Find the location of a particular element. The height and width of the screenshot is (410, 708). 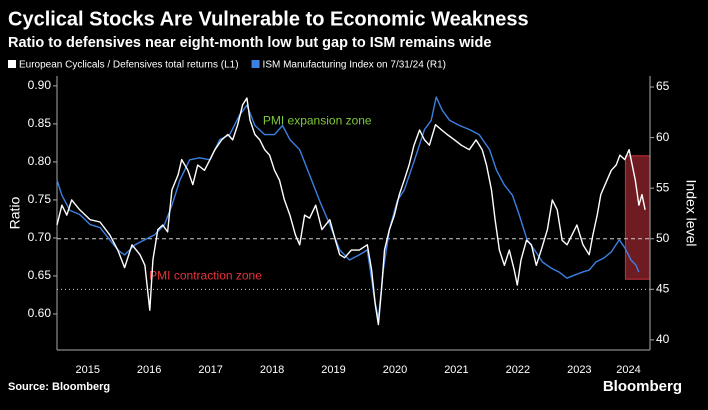

y-tick-label: 0.80 is located at coordinates (40, 161).